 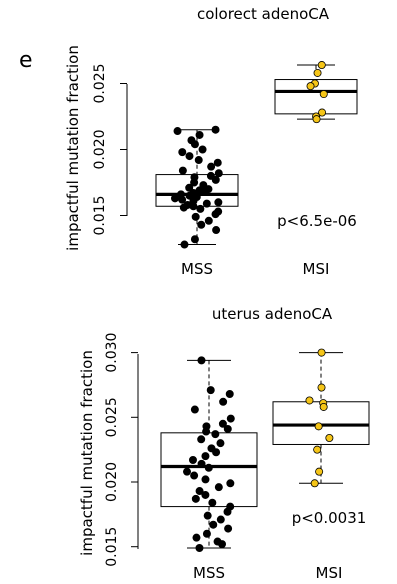 I want to click on y-axis-label: impactful mutation fraction, so click(x=73, y=148).